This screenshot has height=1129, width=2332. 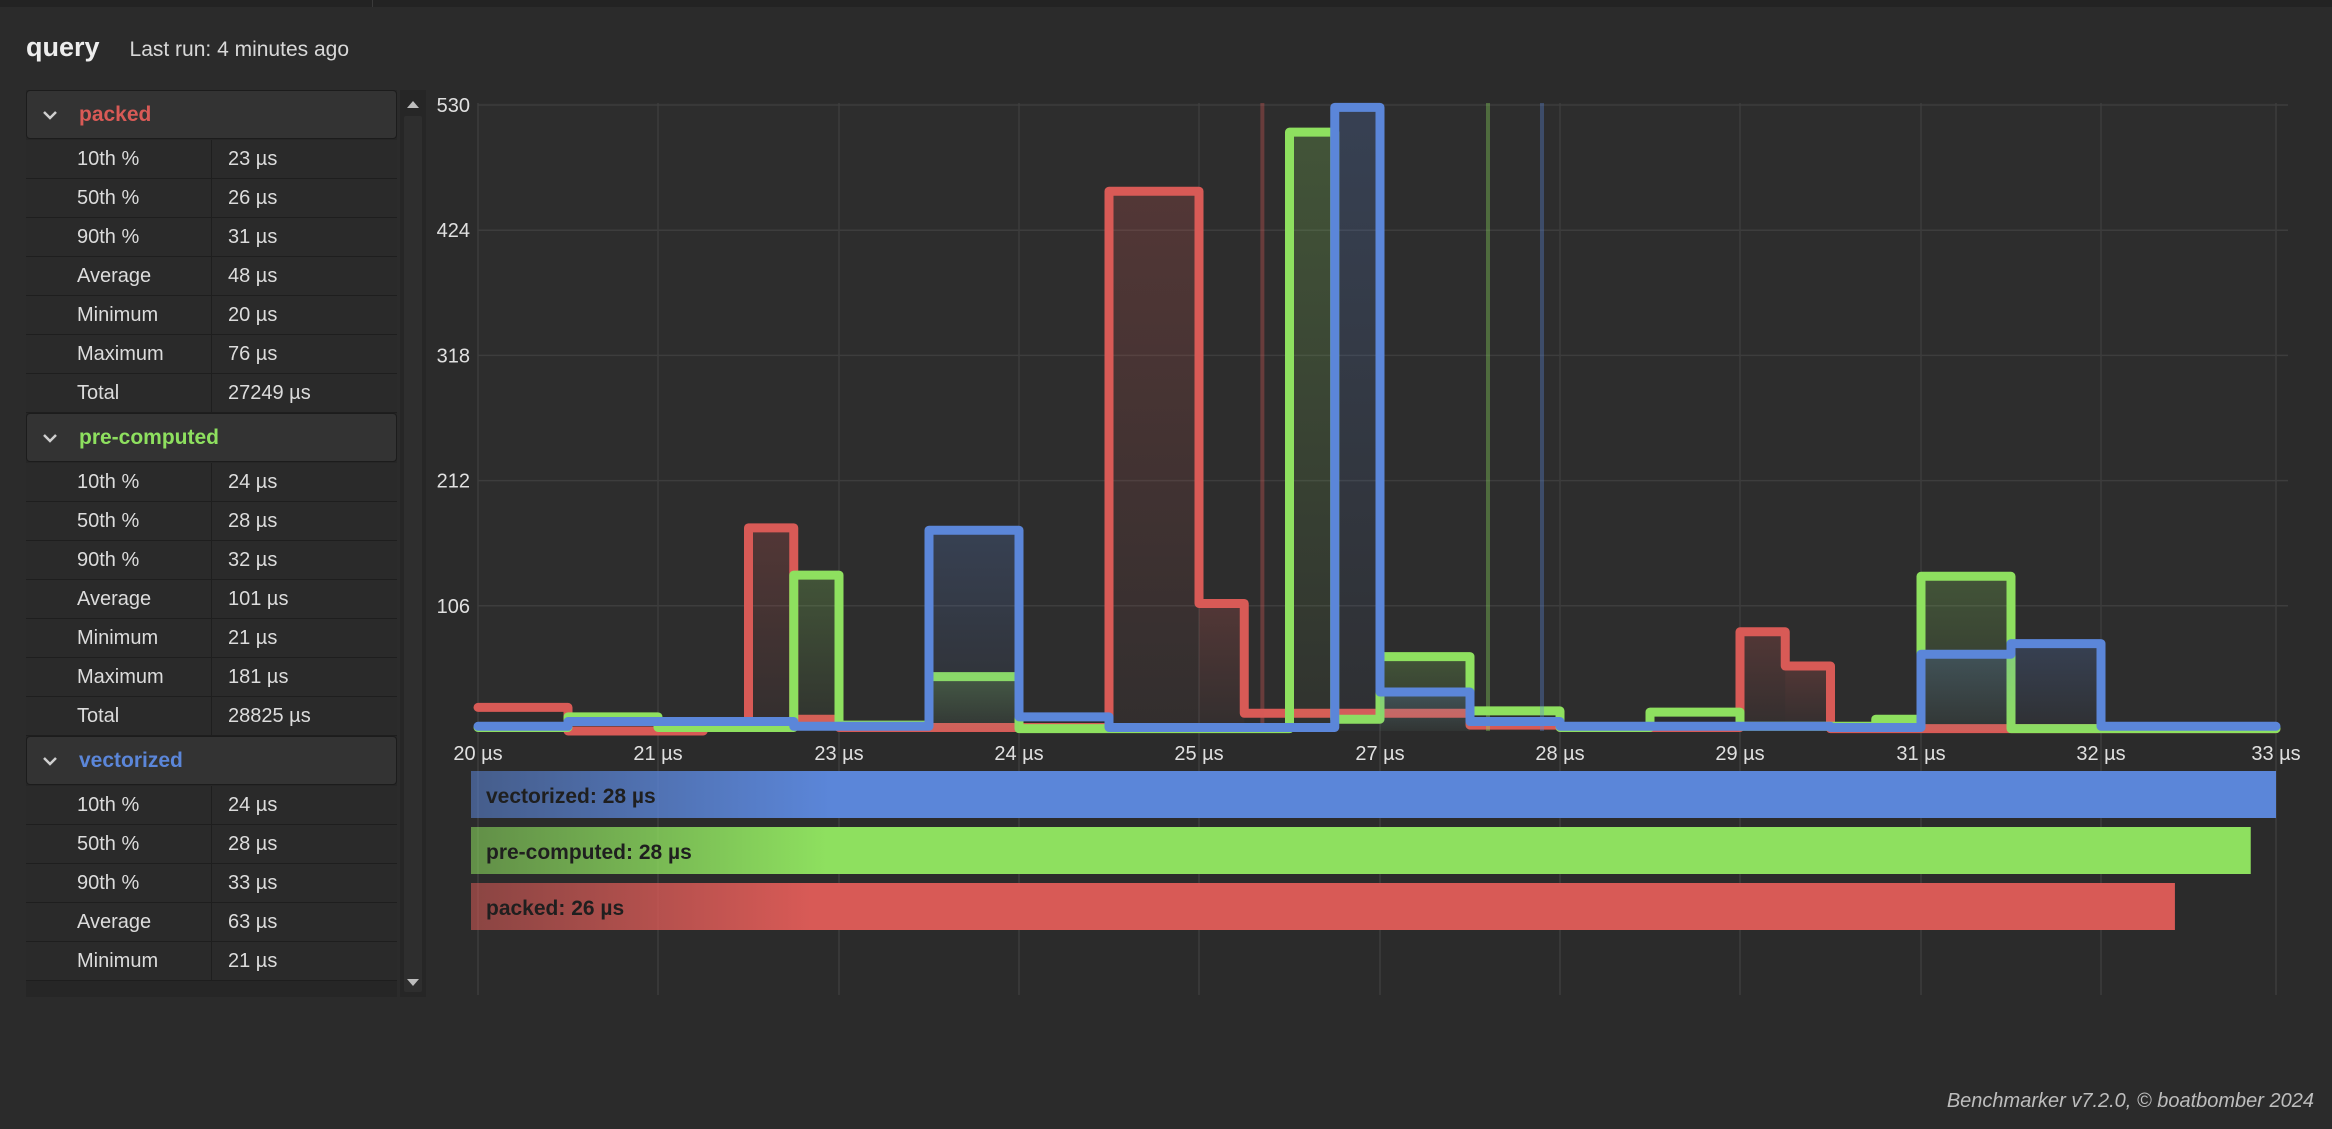 What do you see at coordinates (413, 985) in the screenshot?
I see `arrow-down-icon` at bounding box center [413, 985].